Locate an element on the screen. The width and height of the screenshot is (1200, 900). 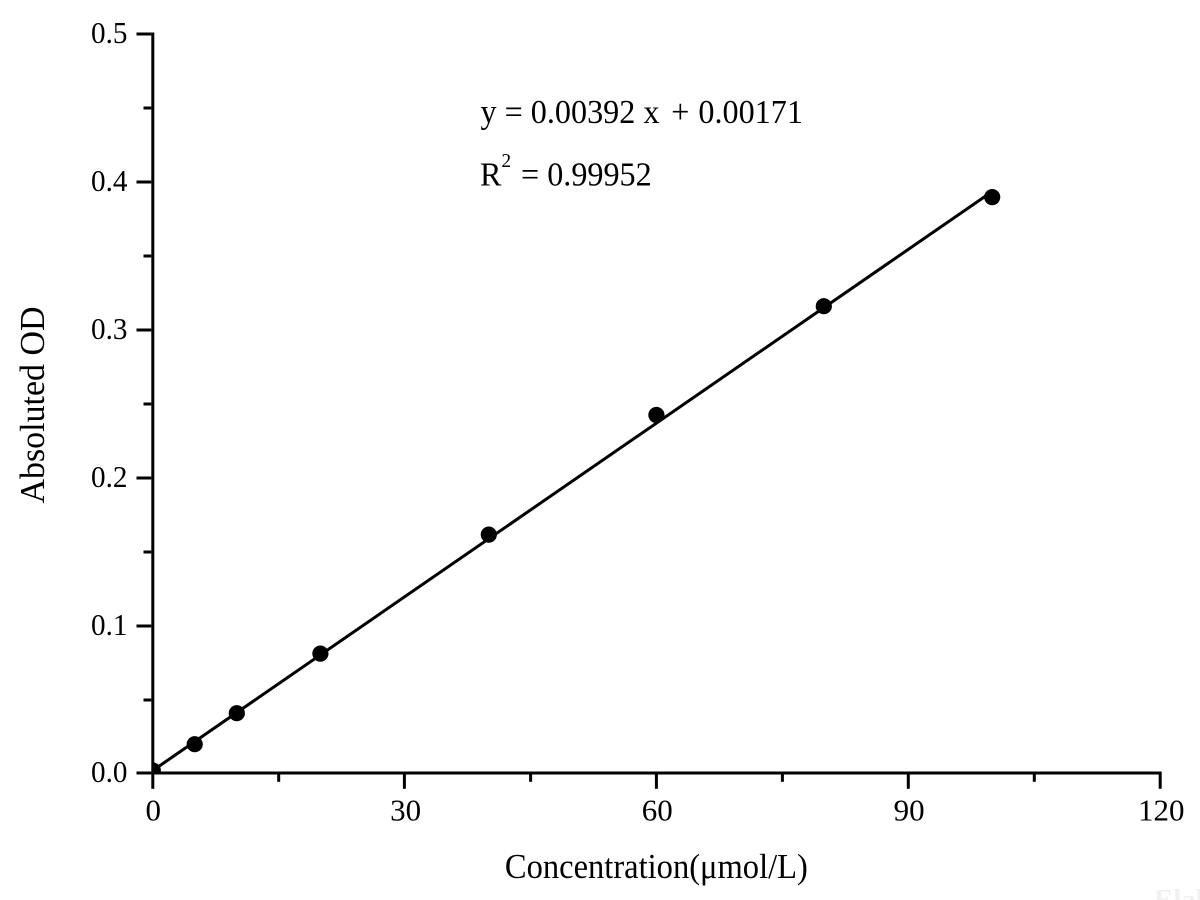
svg-text: 90 is located at coordinates (909, 810).